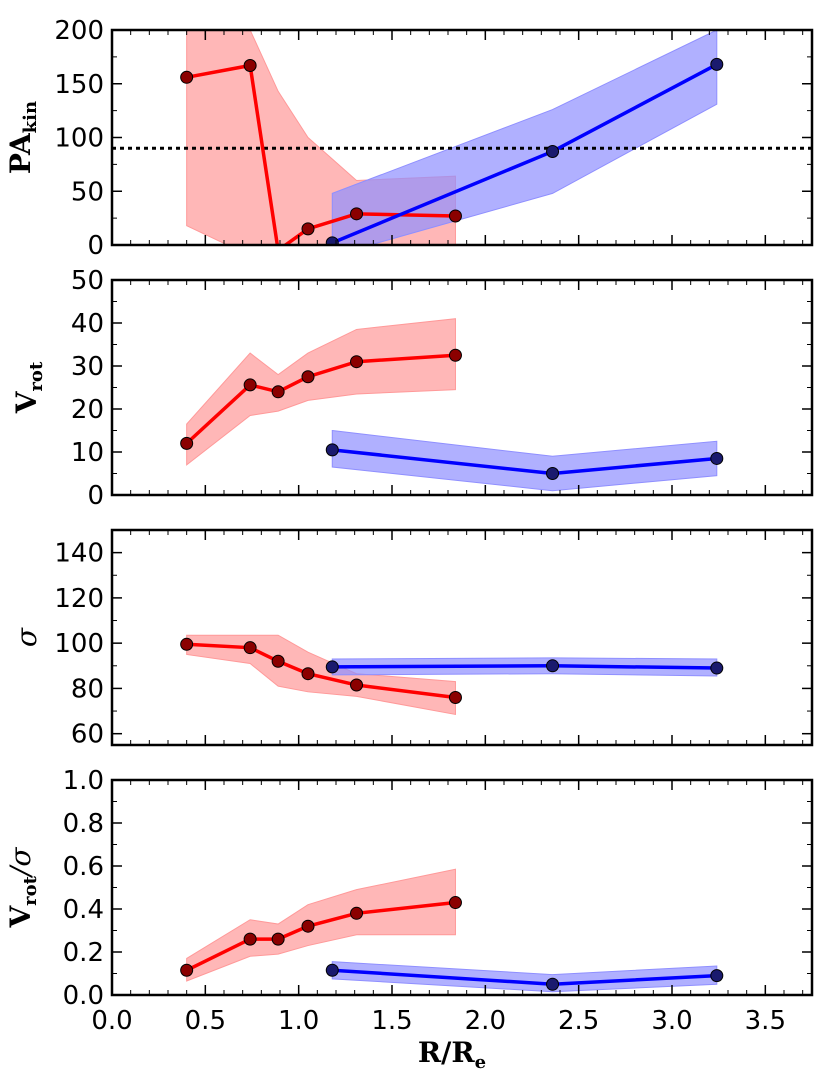 Image resolution: width=830 pixels, height=1078 pixels. I want to click on red-band-sigma, so click(321, 675).